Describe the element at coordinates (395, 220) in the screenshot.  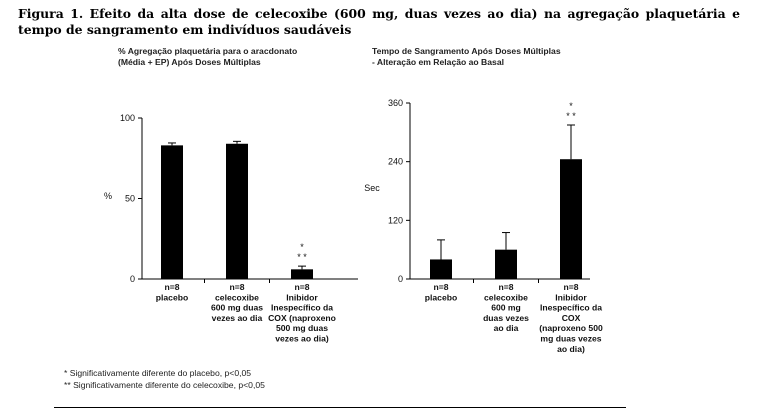
I see `chart2-y-tick-label-1: 120` at that location.